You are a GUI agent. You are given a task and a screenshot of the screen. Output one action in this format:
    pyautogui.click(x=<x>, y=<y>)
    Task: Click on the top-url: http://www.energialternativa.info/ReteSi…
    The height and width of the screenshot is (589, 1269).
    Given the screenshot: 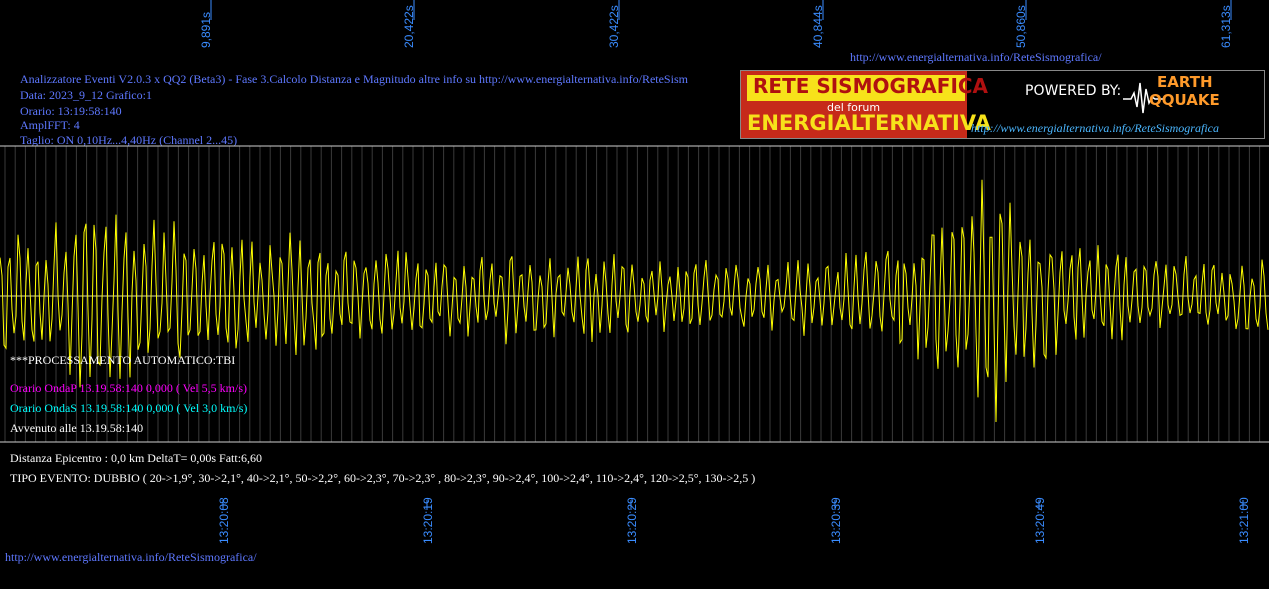 What is the action you would take?
    pyautogui.click(x=976, y=57)
    